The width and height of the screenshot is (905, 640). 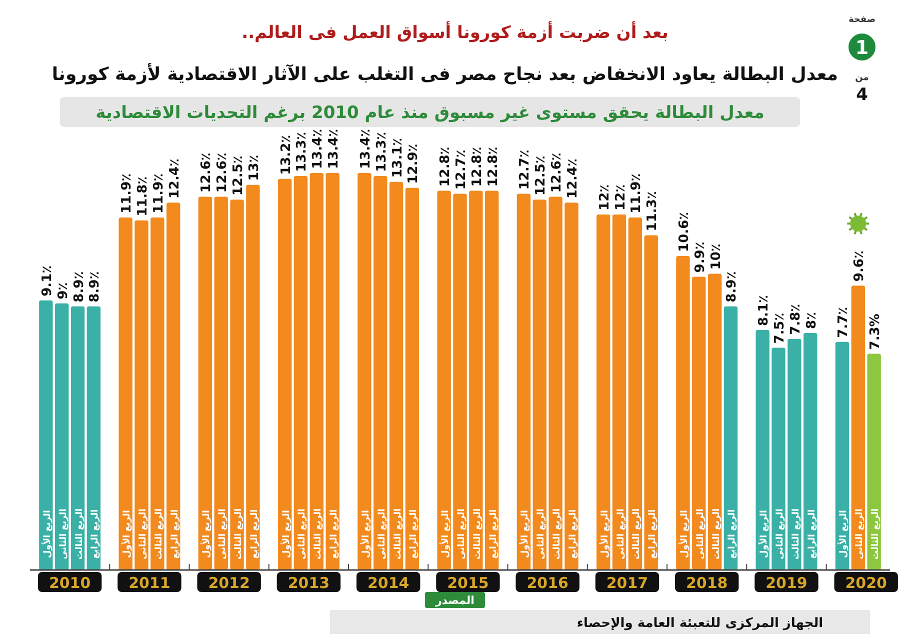 What do you see at coordinates (254, 167) in the screenshot?
I see `data-label: 13٪` at bounding box center [254, 167].